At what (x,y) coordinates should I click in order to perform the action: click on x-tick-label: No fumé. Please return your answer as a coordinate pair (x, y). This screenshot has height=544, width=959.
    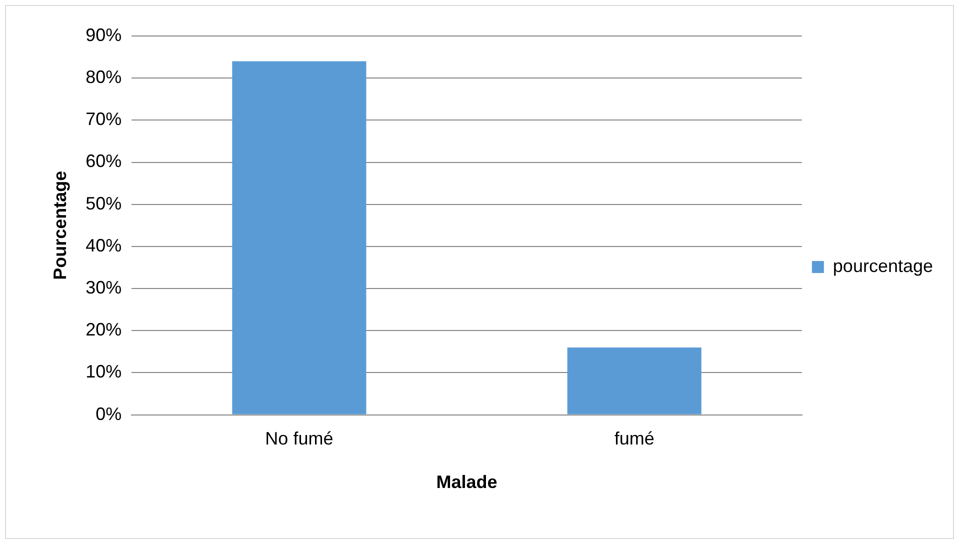
    Looking at the image, I should click on (299, 438).